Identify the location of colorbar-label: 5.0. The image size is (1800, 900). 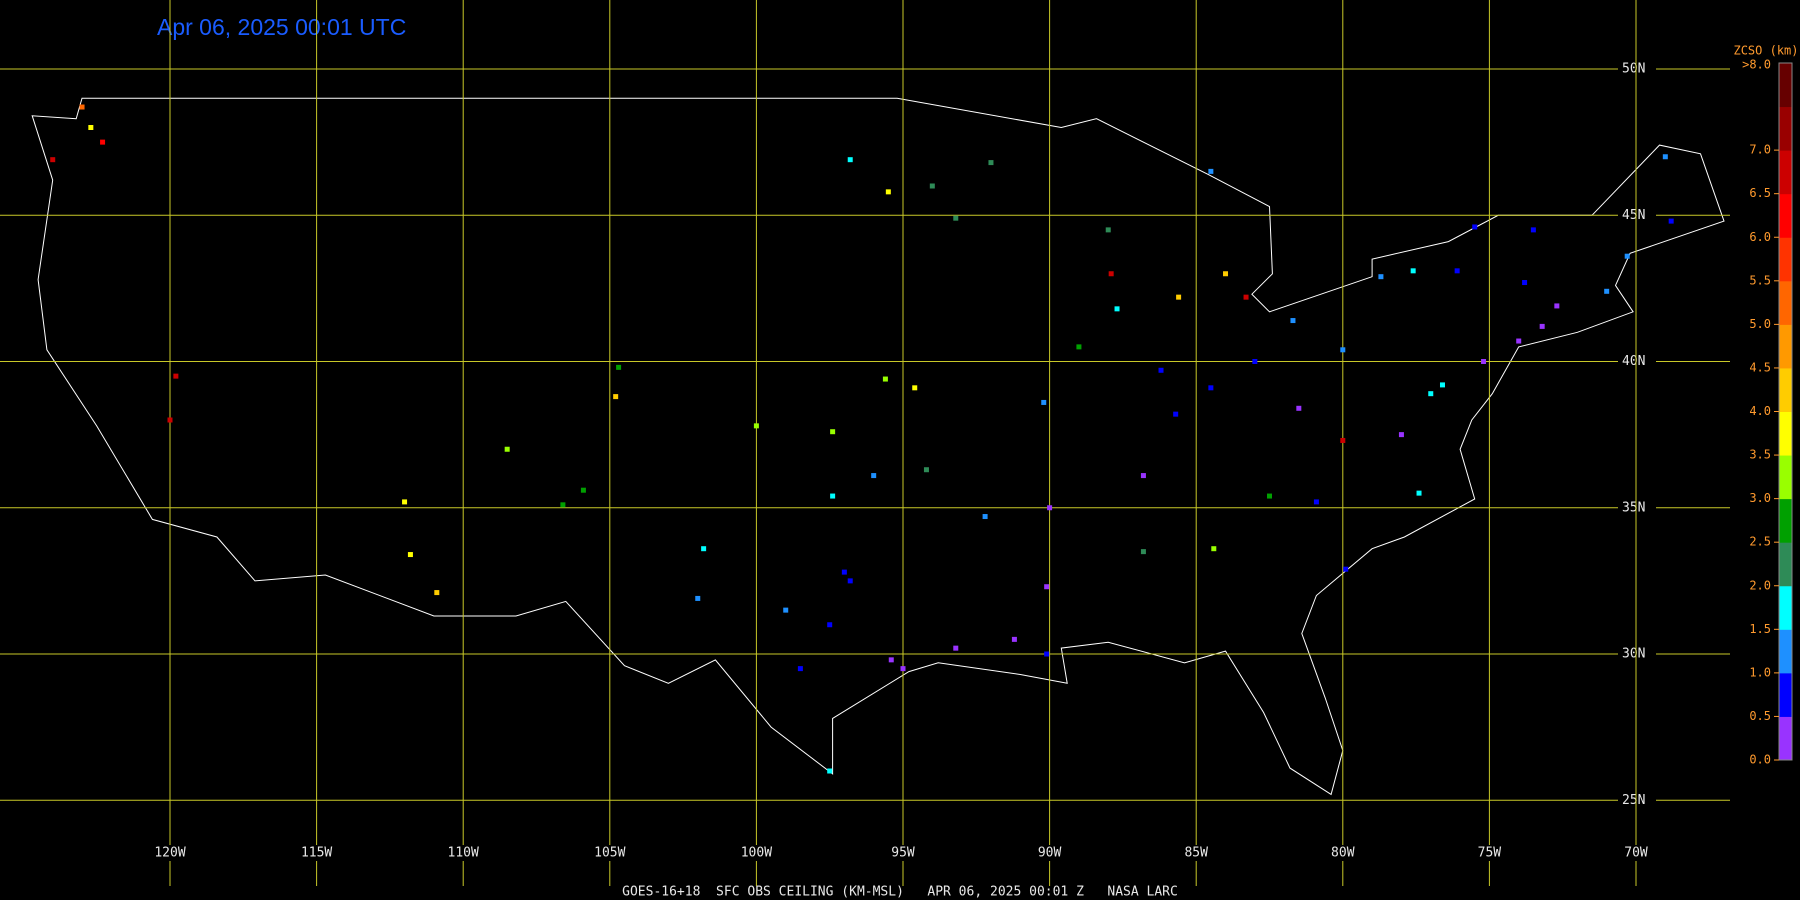
(1760, 324).